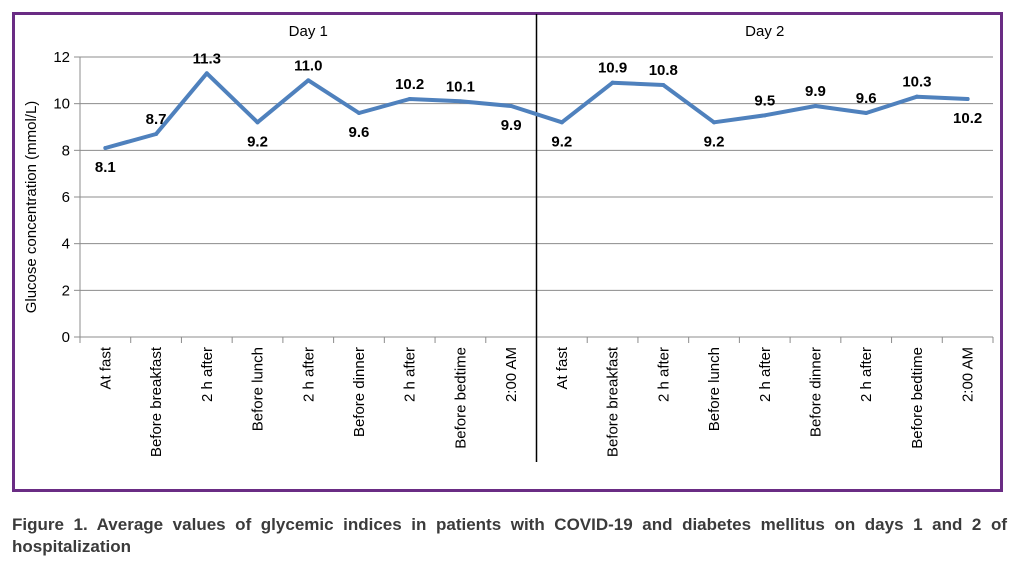 Image resolution: width=1019 pixels, height=570 pixels. What do you see at coordinates (663, 70) in the screenshot?
I see `data-label: 10.8` at bounding box center [663, 70].